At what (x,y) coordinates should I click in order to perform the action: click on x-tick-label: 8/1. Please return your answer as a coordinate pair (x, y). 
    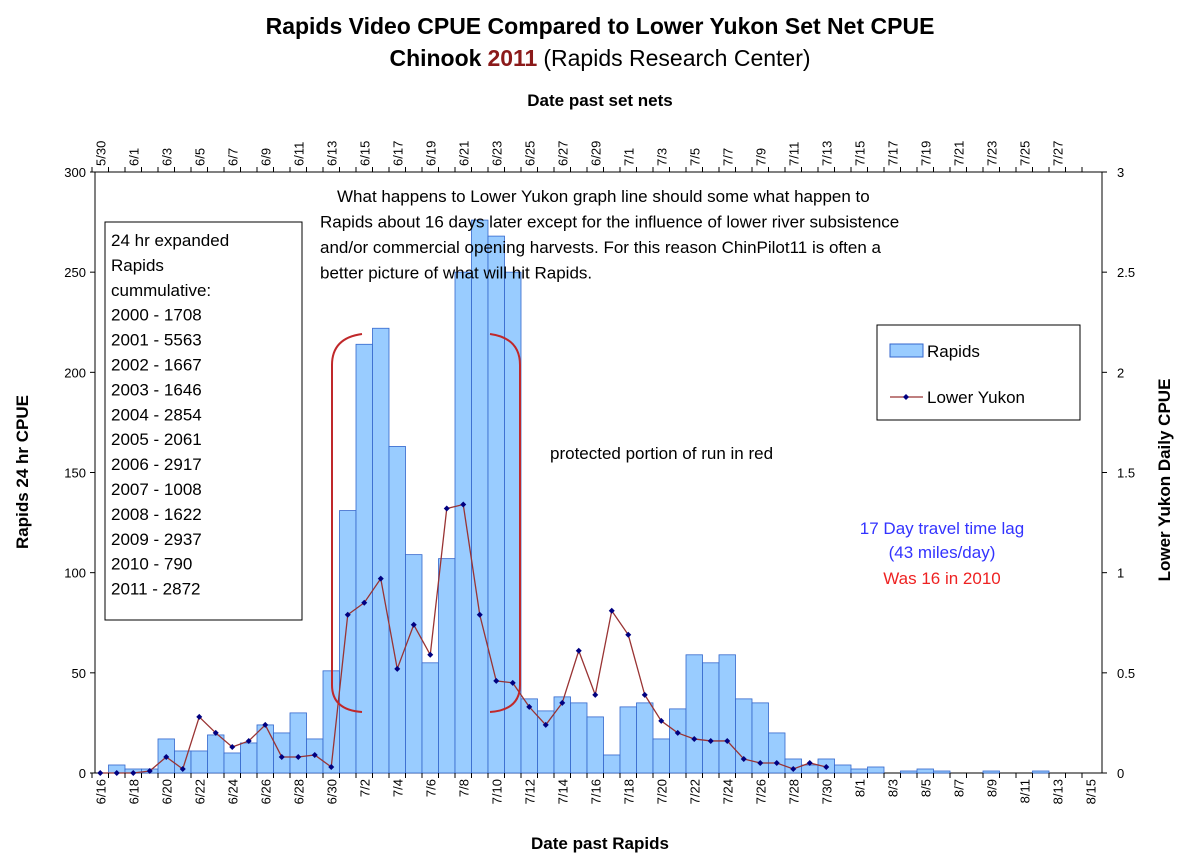
    Looking at the image, I should click on (859, 788).